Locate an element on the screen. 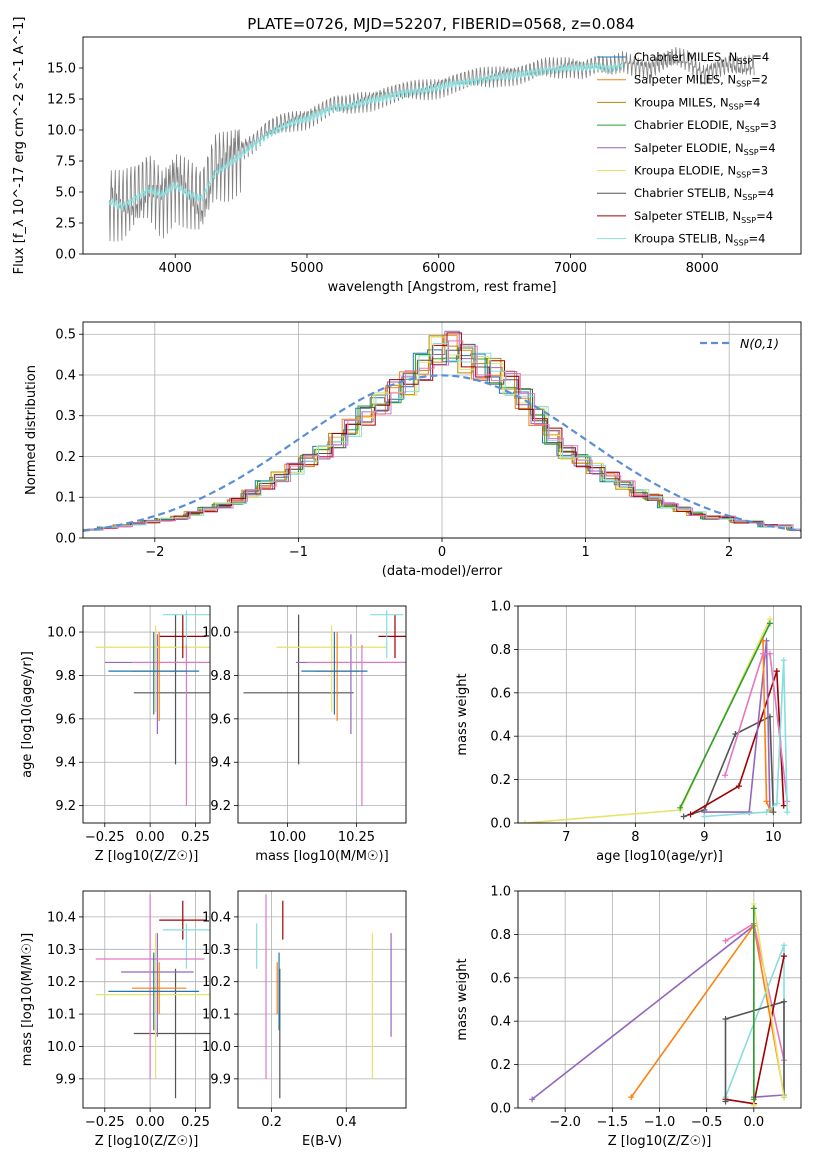  x-tick-label: 7 is located at coordinates (566, 837).